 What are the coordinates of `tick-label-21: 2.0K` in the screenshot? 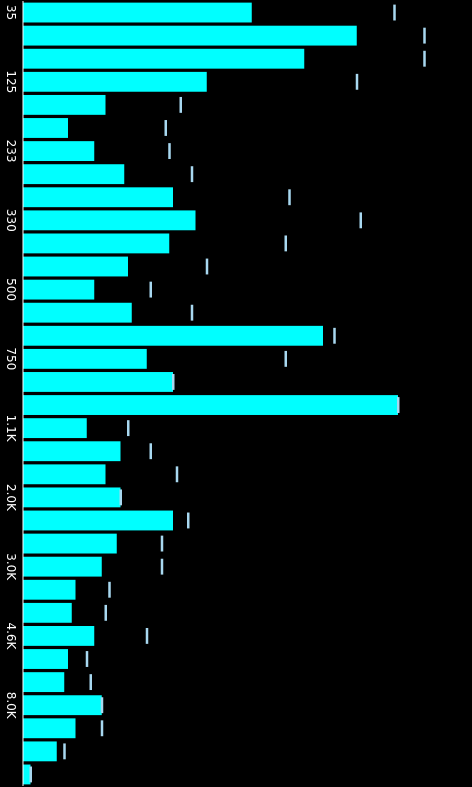 It's located at (11, 498).